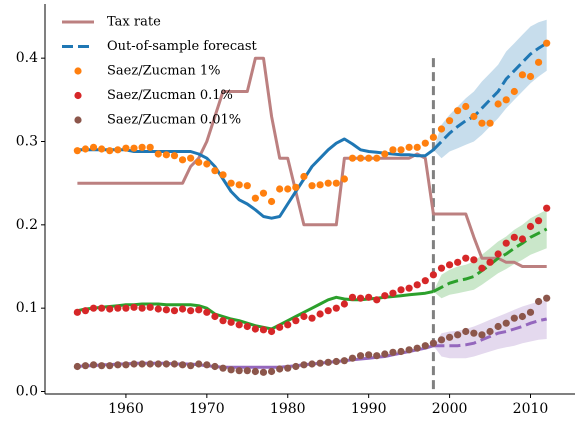 The height and width of the screenshot is (421, 580). Describe the element at coordinates (207, 409) in the screenshot. I see `x-tick-label: 1970` at that location.